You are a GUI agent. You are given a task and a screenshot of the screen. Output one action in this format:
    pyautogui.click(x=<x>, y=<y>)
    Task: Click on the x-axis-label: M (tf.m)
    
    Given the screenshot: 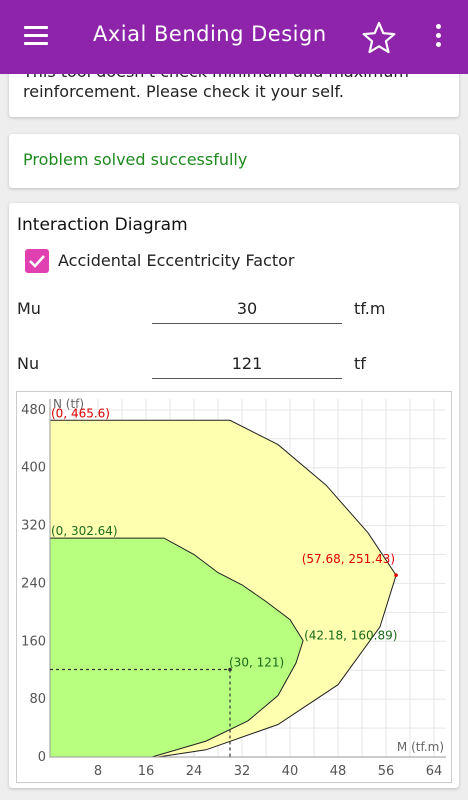 What is the action you would take?
    pyautogui.click(x=420, y=747)
    